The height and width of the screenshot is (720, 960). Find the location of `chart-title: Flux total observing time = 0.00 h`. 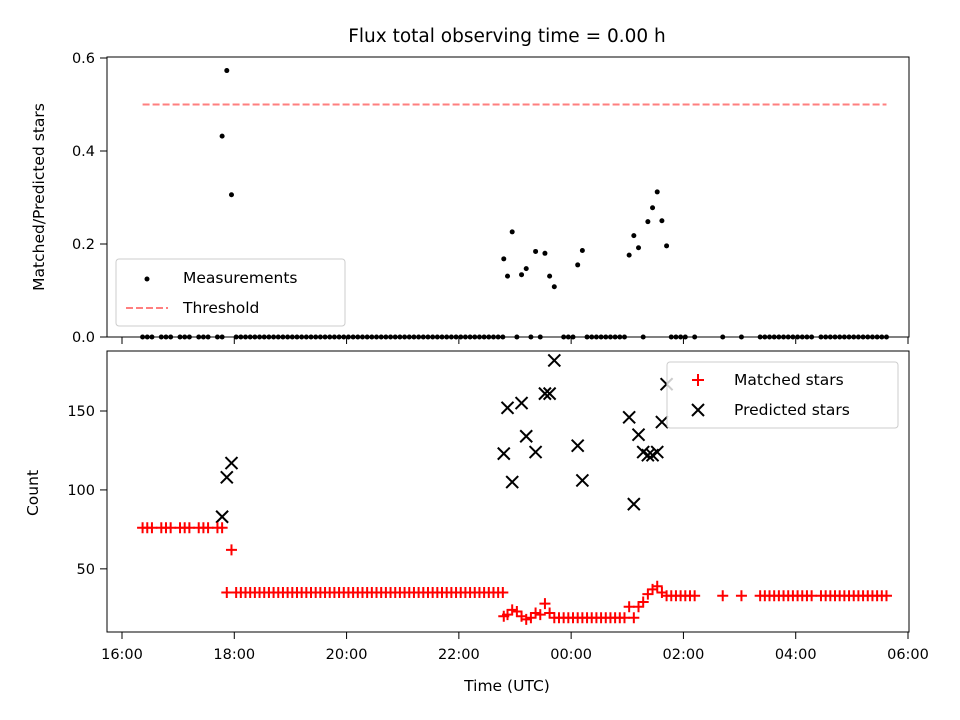

chart-title: Flux total observing time = 0.00 h is located at coordinates (507, 36).